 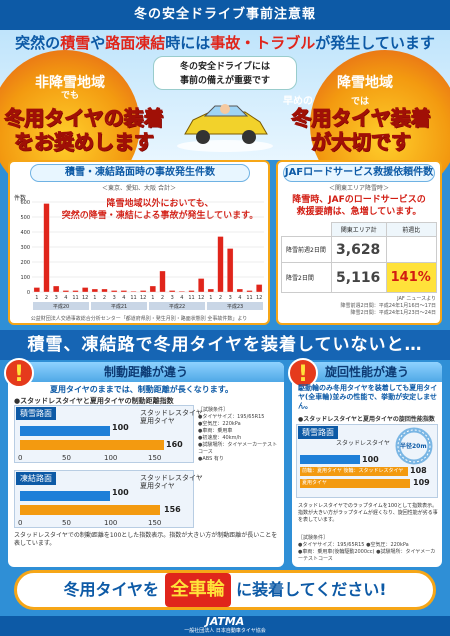 I want to click on bubble-line1: 冬の安全ドライブには, so click(x=224, y=67).